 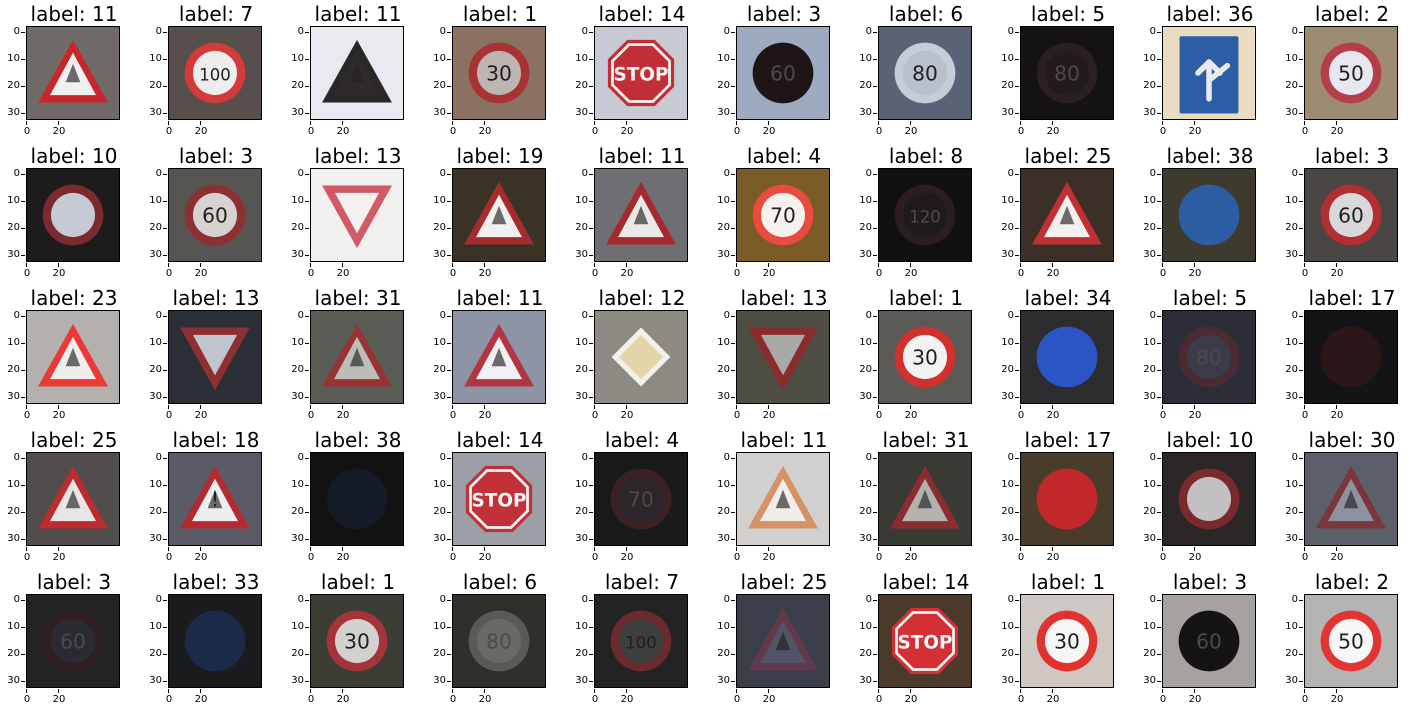 What do you see at coordinates (71, 71) in the screenshot?
I see `tile: 0 10 20 30 0 20 label: 11` at bounding box center [71, 71].